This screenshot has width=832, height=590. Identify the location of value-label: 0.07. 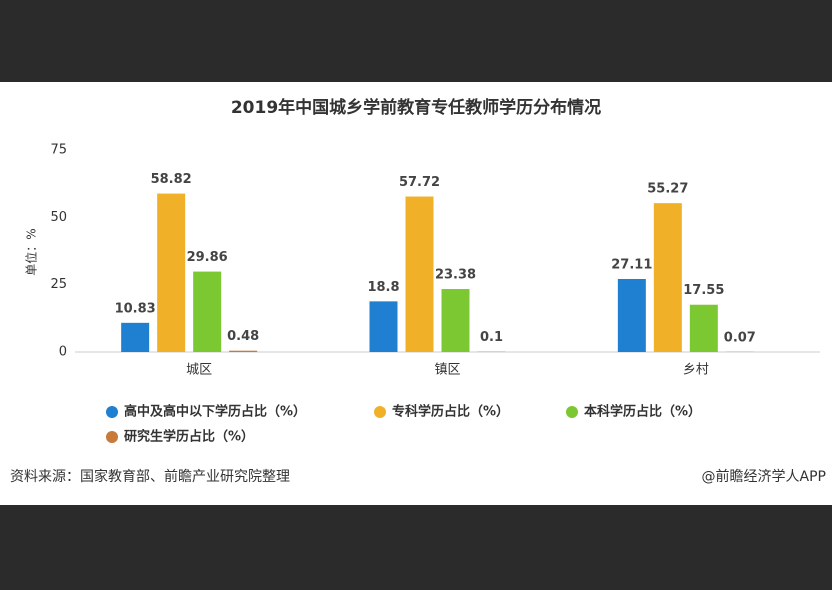
(740, 337).